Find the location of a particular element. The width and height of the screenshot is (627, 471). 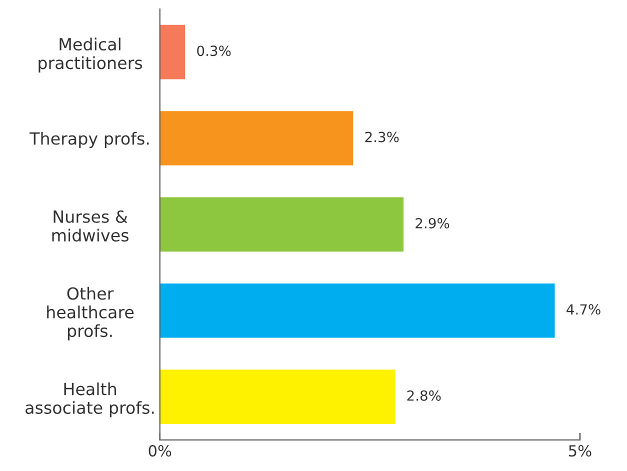

x-tick-label: 5% is located at coordinates (580, 451).